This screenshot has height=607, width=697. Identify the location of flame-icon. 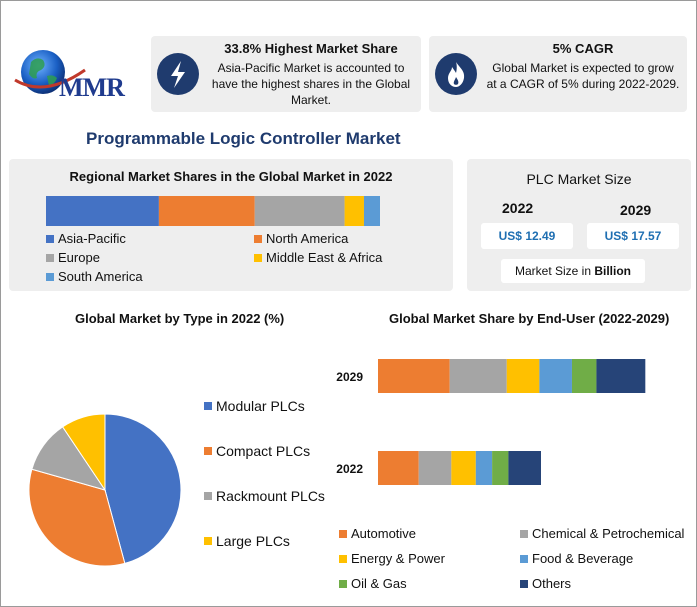
(456, 74).